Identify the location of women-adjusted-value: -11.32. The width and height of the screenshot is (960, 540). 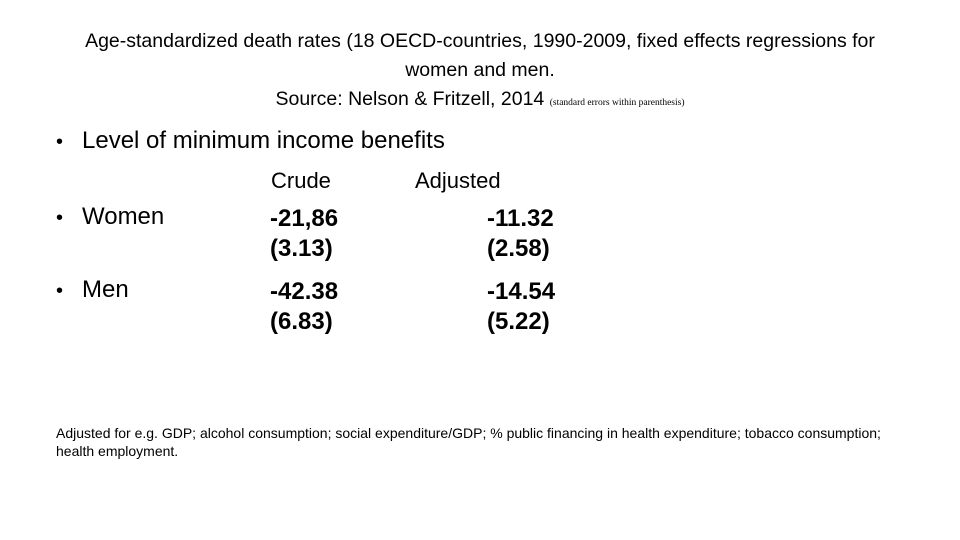
(520, 218).